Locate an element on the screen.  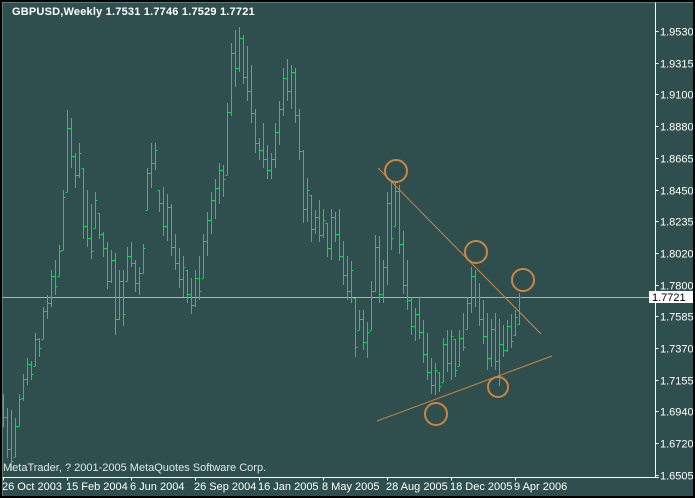
current-price-value: 1.7721 is located at coordinates (669, 298).